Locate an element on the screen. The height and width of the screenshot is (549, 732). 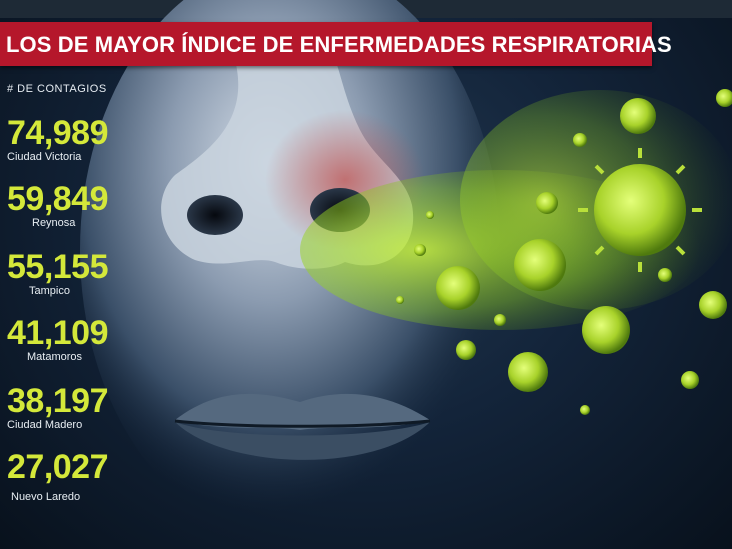
stat-value: 74,989 is located at coordinates (58, 133).